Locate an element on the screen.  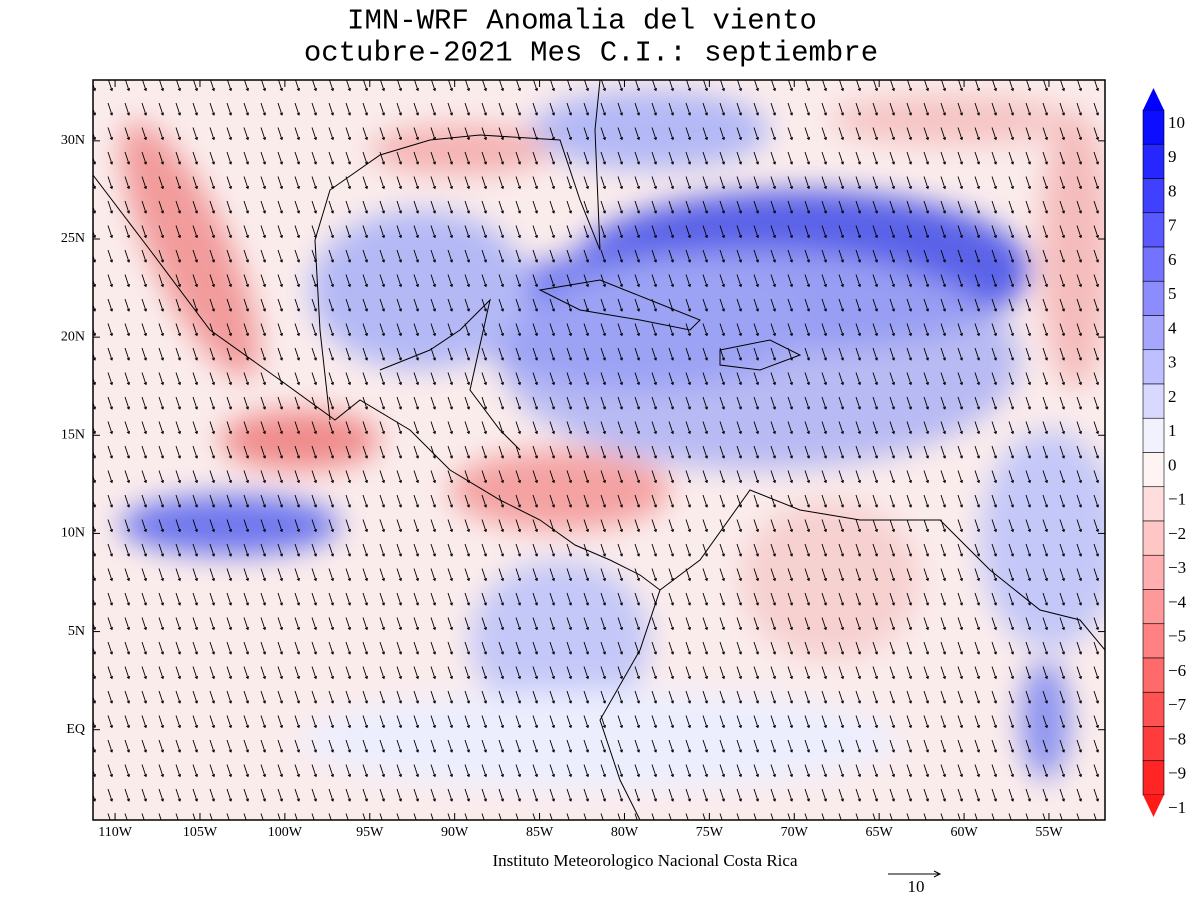
colorbar-label: −5 is located at coordinates (1177, 636).